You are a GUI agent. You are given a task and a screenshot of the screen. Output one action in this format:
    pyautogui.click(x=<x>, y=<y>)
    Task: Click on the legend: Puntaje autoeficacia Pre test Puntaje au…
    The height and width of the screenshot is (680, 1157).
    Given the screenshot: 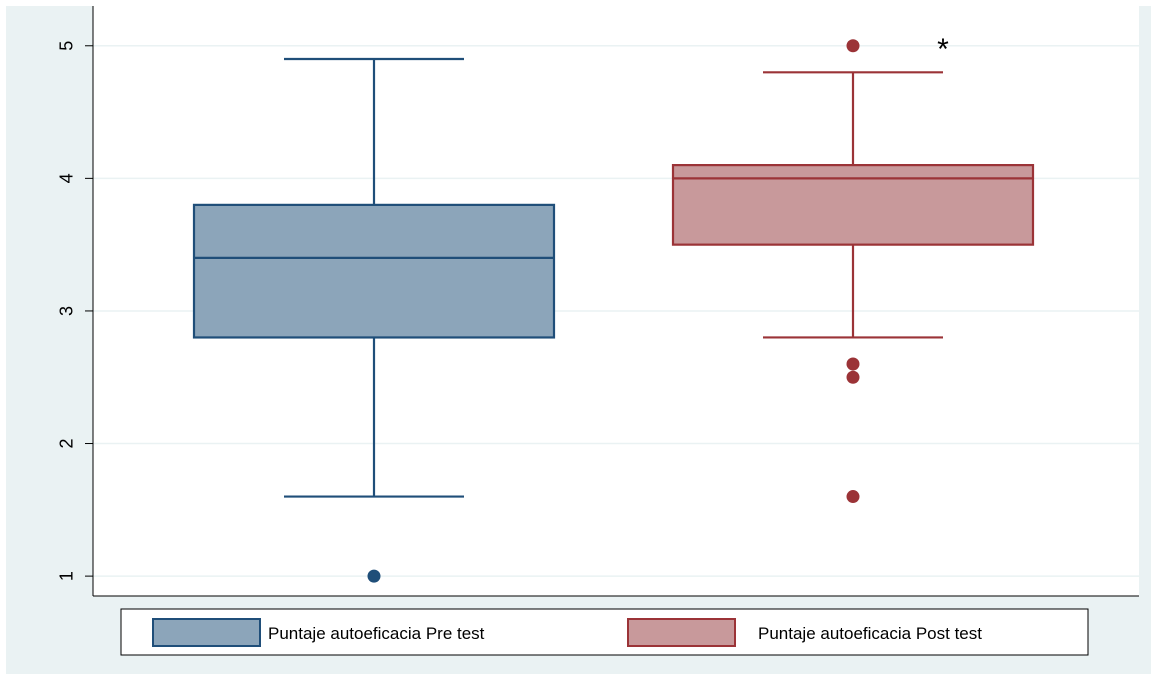 What is the action you would take?
    pyautogui.click(x=604, y=632)
    